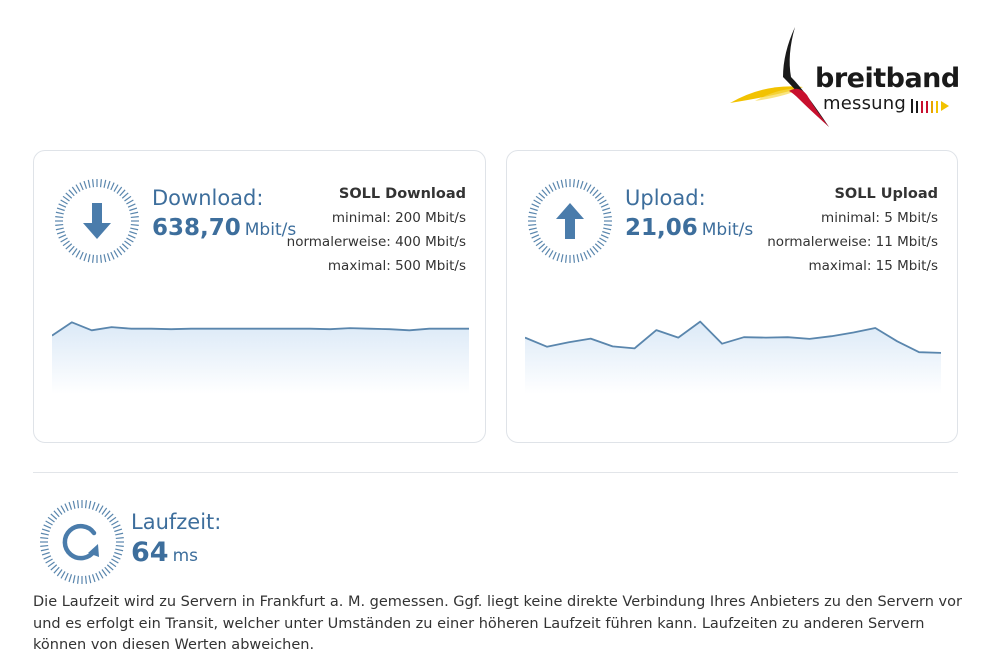 The image size is (989, 660). I want to click on chart-series-line, so click(260, 329).